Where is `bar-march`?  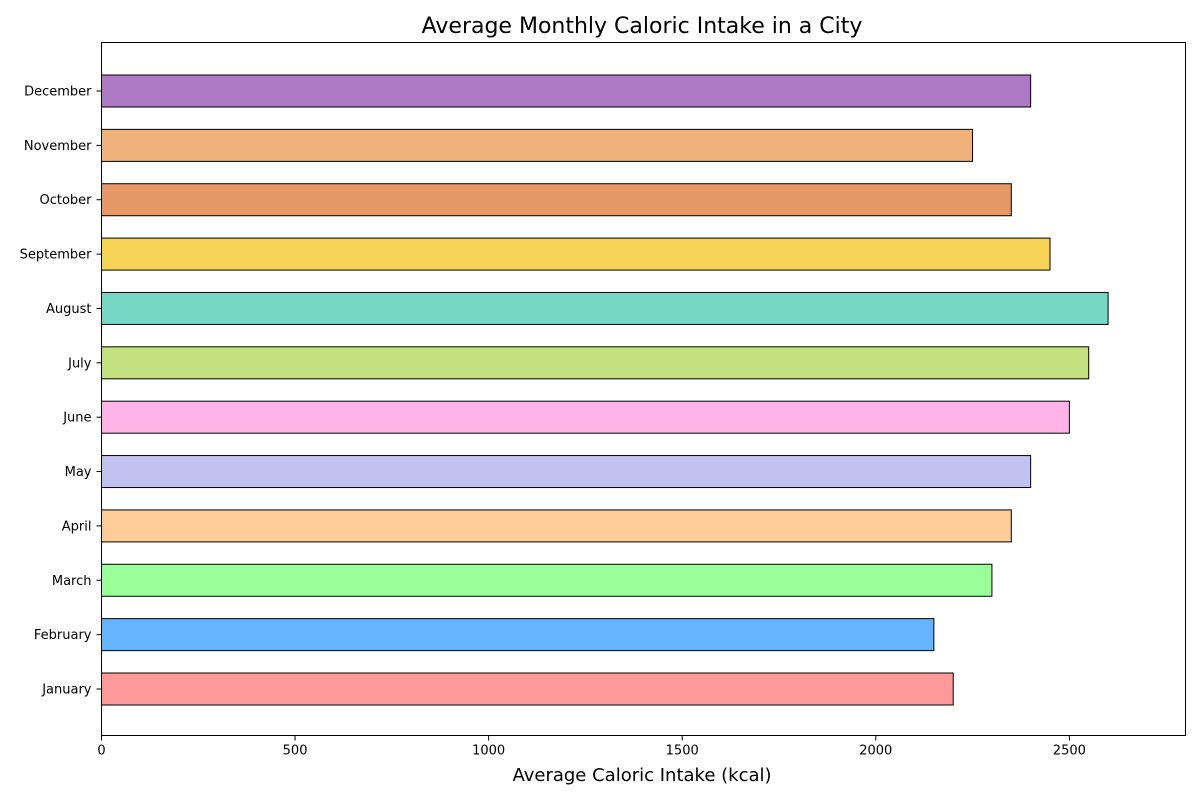 bar-march is located at coordinates (547, 580).